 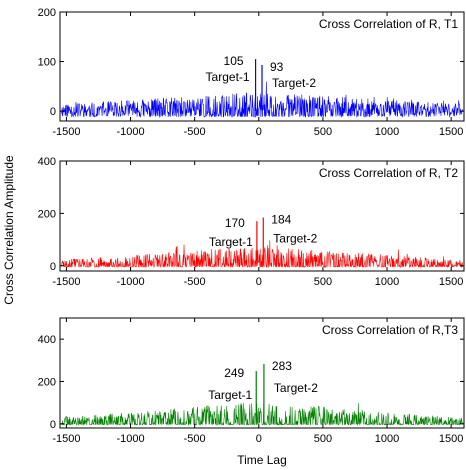 What do you see at coordinates (234, 373) in the screenshot?
I see `peak-1-value-label: 249` at bounding box center [234, 373].